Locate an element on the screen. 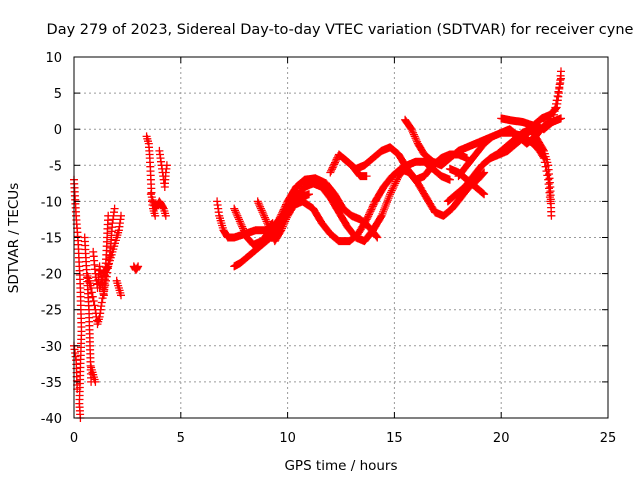  y-tick-label: -35 is located at coordinates (51, 383).